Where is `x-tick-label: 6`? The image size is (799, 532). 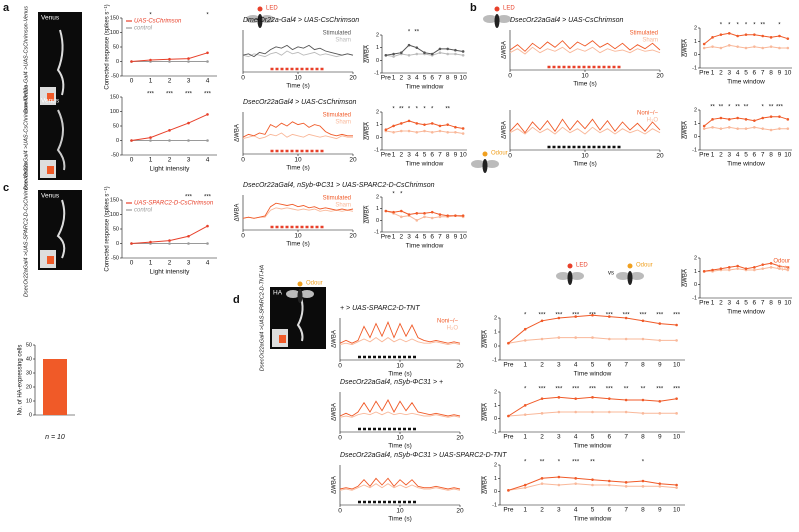 x-tick-label: 6 is located at coordinates (610, 437).